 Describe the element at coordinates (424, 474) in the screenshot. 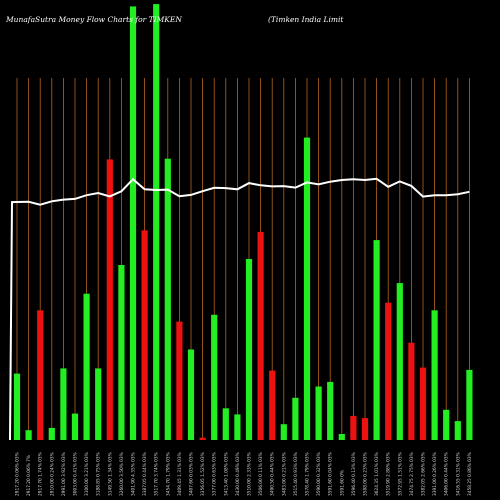

I see `x-tick-label: 3382.05 2.66% 03%` at that location.